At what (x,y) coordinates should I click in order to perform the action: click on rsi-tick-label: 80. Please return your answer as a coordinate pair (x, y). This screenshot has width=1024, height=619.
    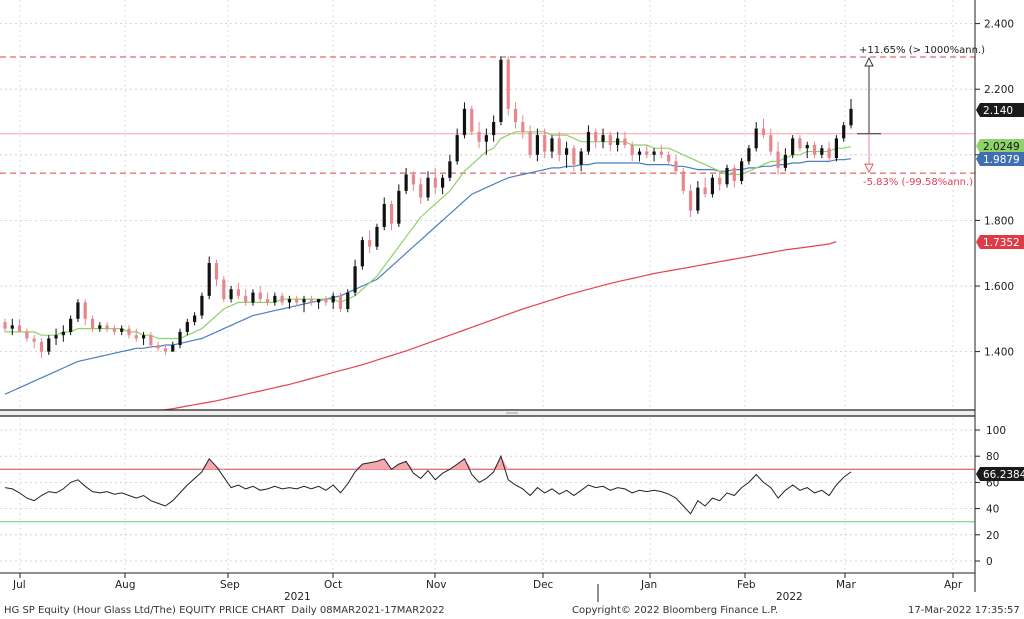
    Looking at the image, I should click on (992, 457).